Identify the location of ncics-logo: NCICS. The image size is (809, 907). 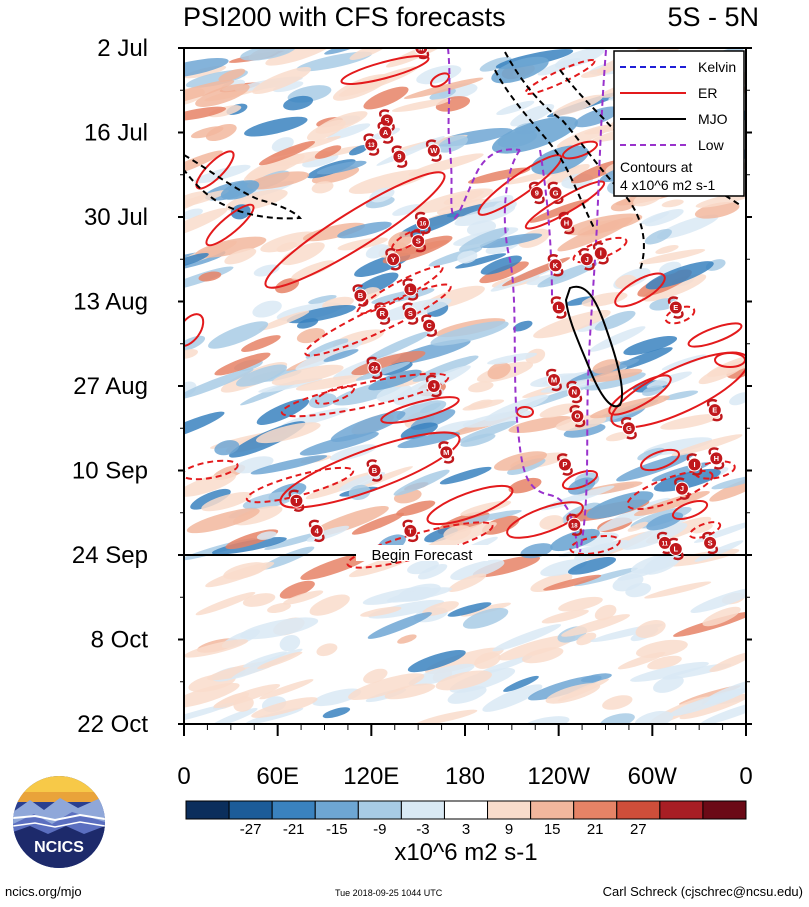
(59, 822).